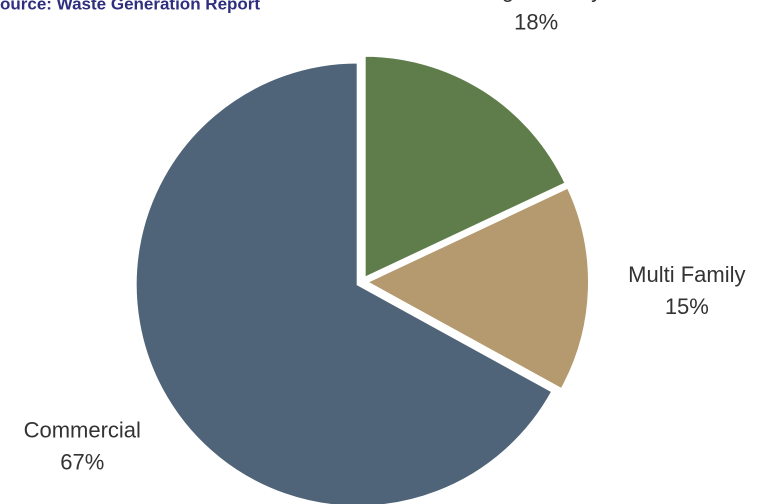  Describe the element at coordinates (130, 6) in the screenshot. I see `chart-title: ource: Waste Generation Report` at that location.